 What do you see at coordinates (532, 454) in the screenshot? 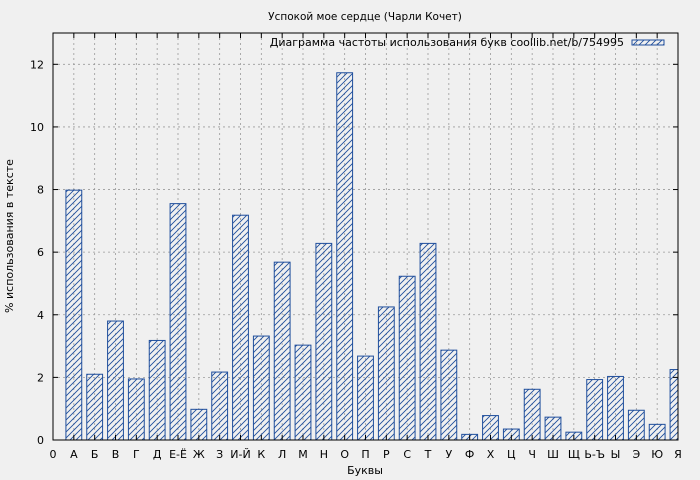
I see `x-tick-label: Ч` at bounding box center [532, 454].